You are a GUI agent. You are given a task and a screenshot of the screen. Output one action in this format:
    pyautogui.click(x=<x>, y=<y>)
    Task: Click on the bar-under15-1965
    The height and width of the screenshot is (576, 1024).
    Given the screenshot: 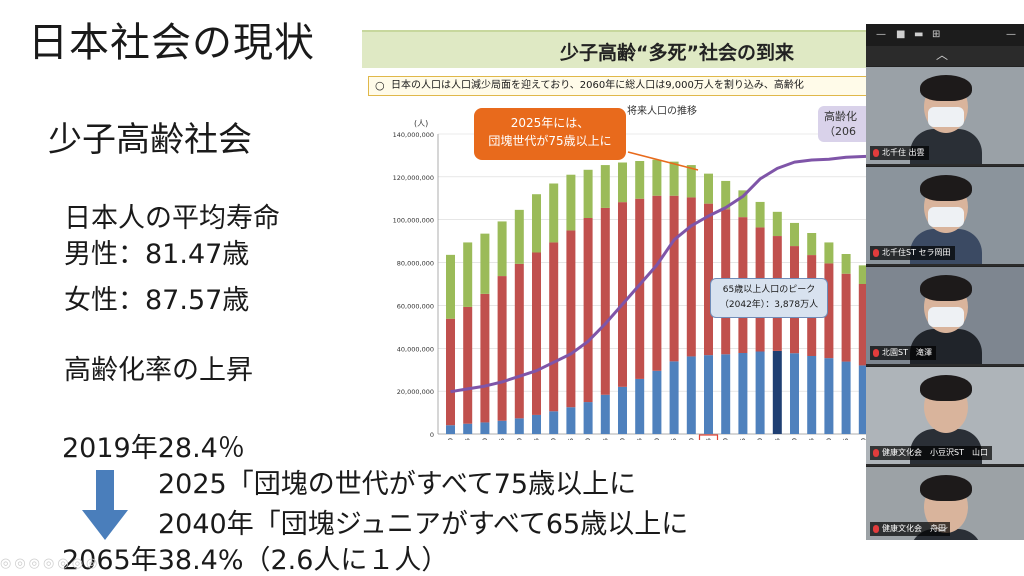 What is the action you would take?
    pyautogui.click(x=502, y=249)
    